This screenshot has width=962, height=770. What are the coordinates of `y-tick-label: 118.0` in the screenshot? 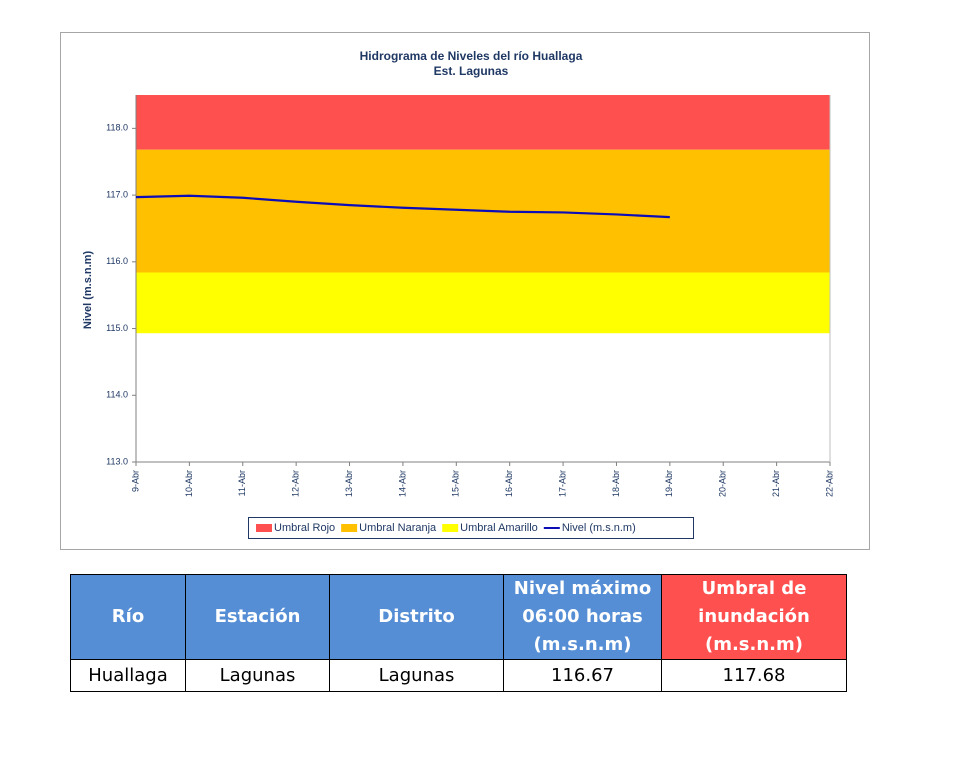 It's located at (117, 128).